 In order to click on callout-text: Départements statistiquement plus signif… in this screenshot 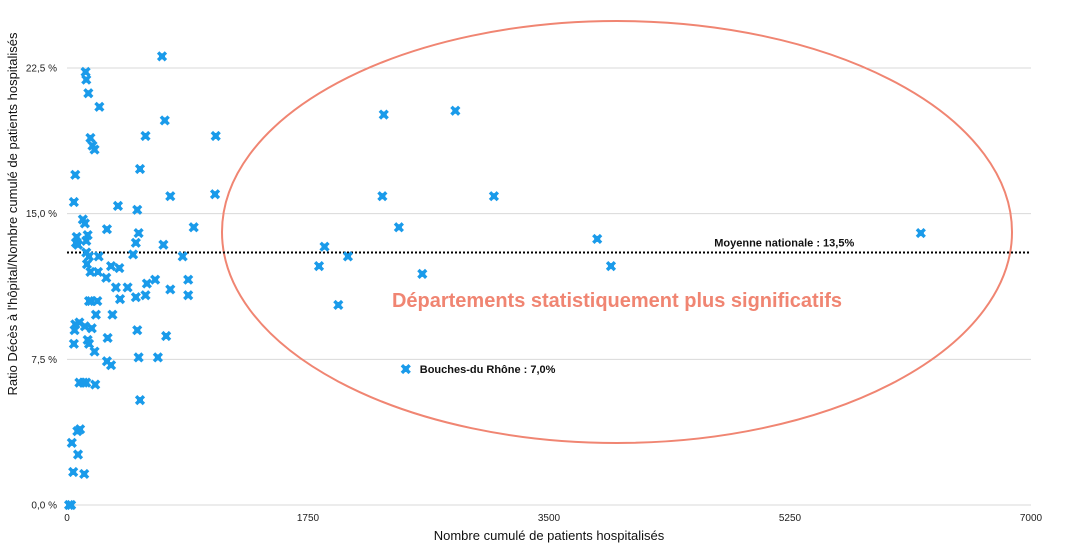, I will do `click(617, 301)`.